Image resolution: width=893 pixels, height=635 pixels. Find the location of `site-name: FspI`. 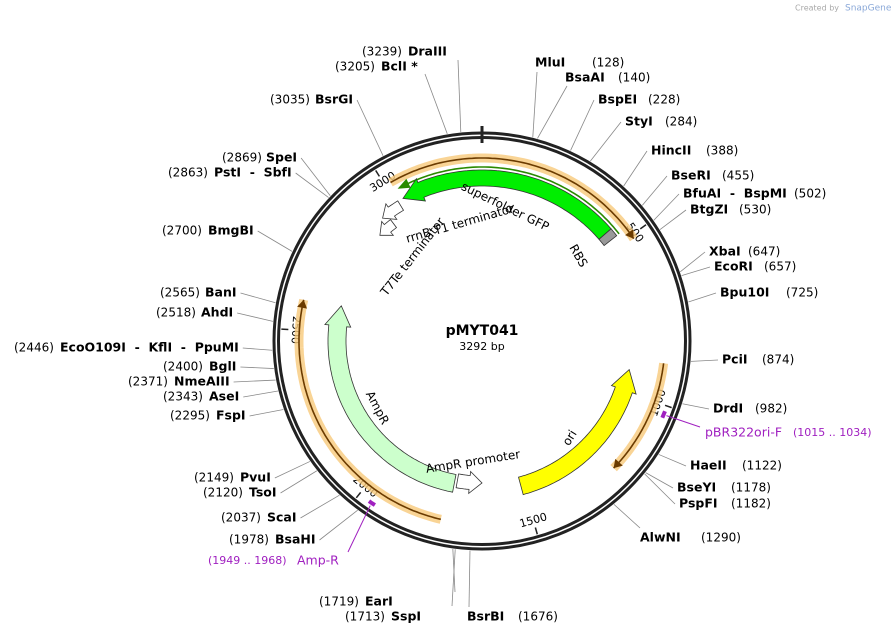

site-name: FspI is located at coordinates (231, 415).